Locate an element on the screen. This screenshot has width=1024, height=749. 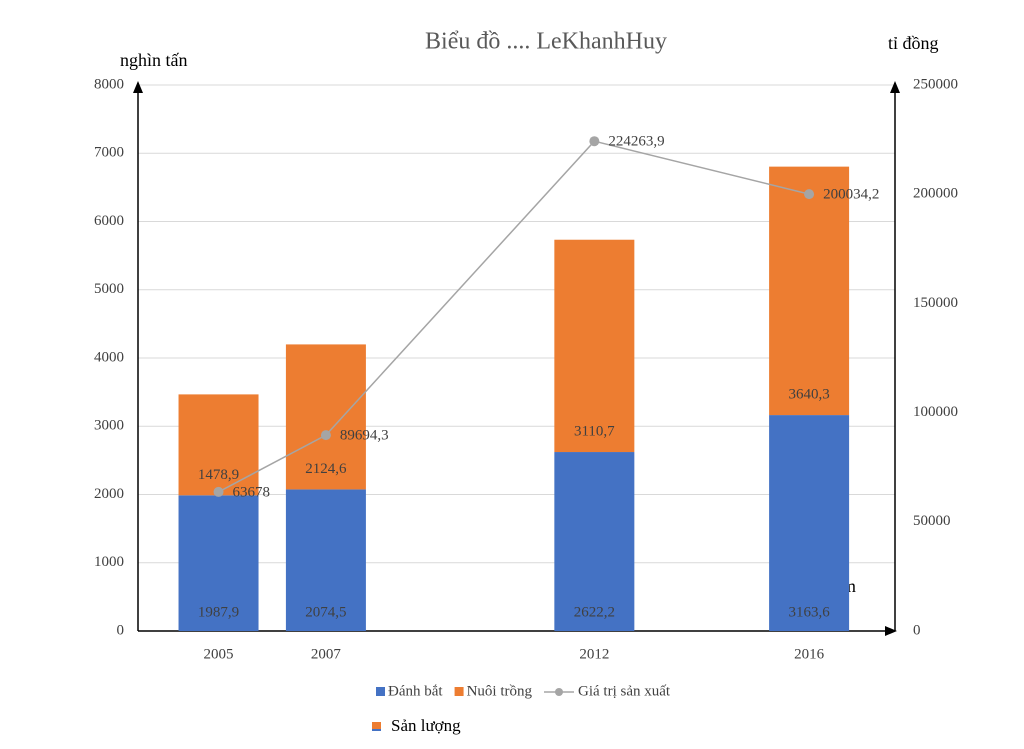
y-tick-label: 5000 is located at coordinates (109, 289).